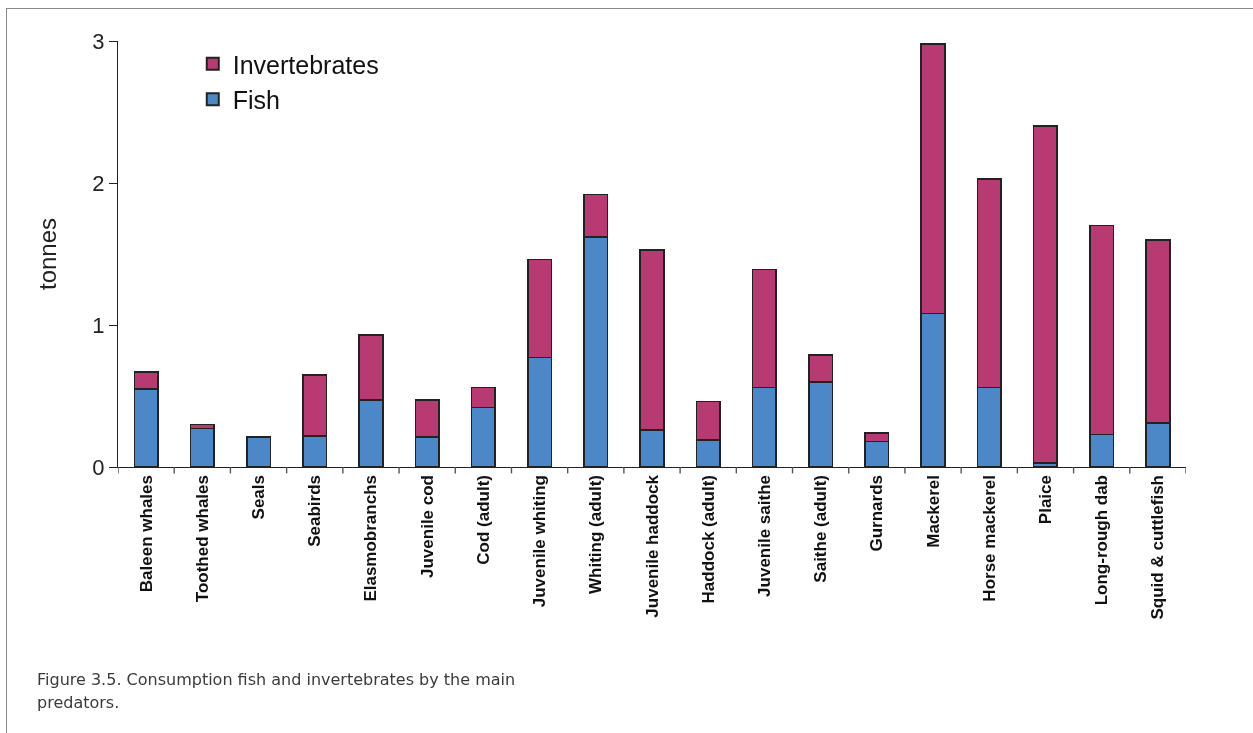  I want to click on x-tick-label: Gurnards, so click(877, 513).